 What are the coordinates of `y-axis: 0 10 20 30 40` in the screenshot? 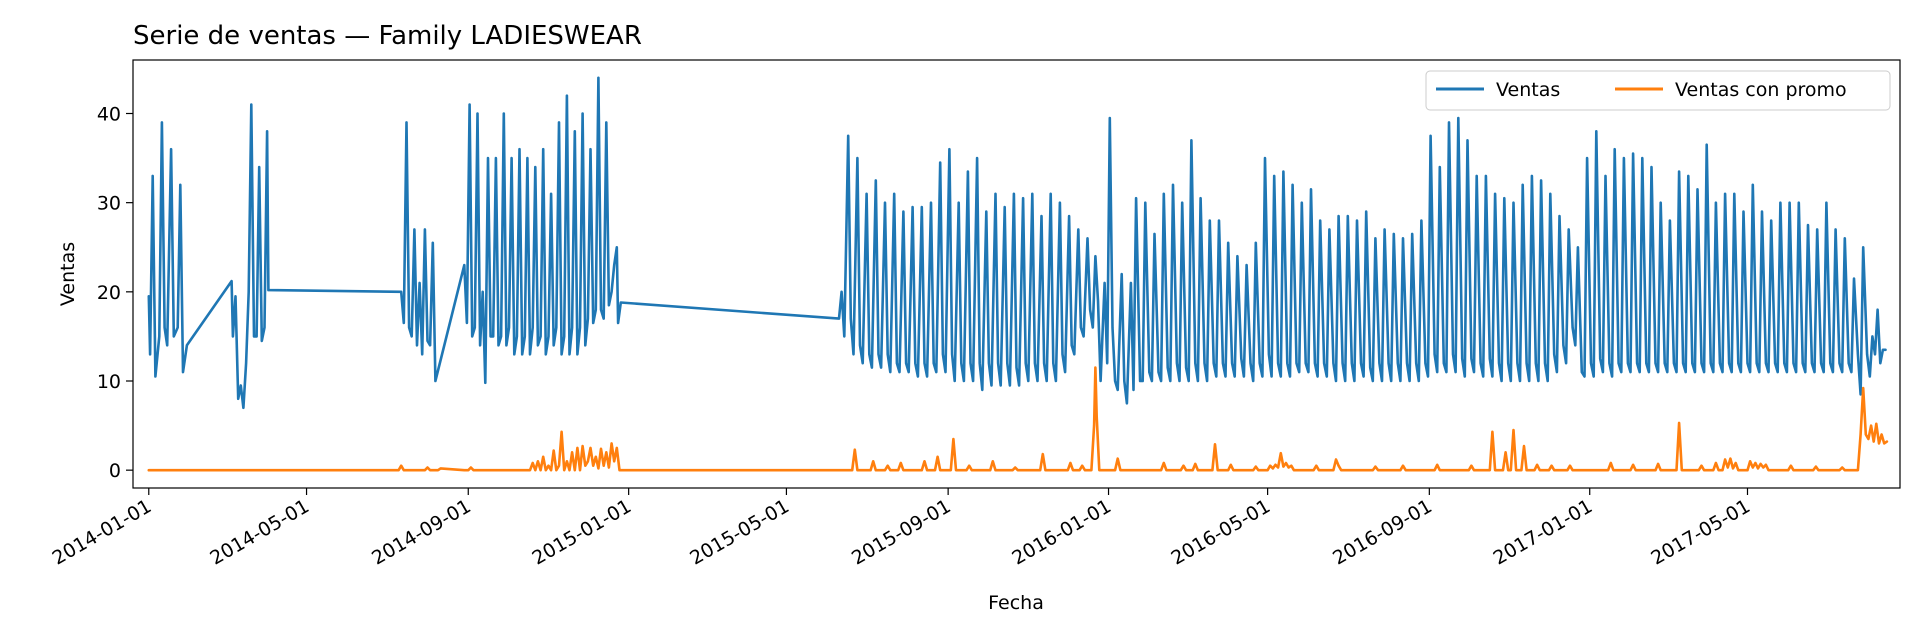 It's located at (115, 293).